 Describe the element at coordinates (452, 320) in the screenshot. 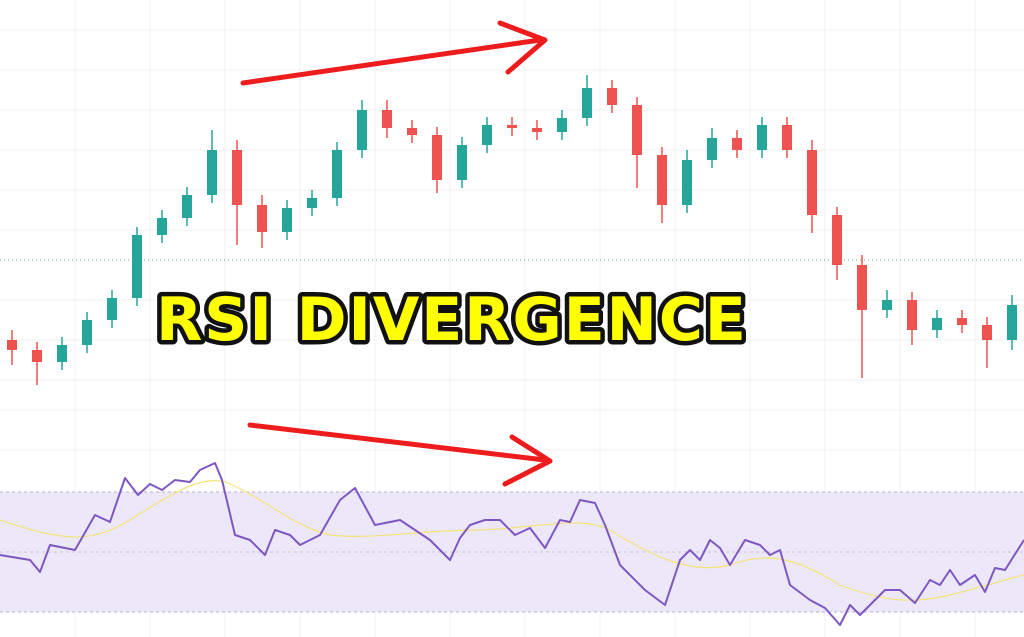

I see `title: RSI DIVERGENCE` at that location.